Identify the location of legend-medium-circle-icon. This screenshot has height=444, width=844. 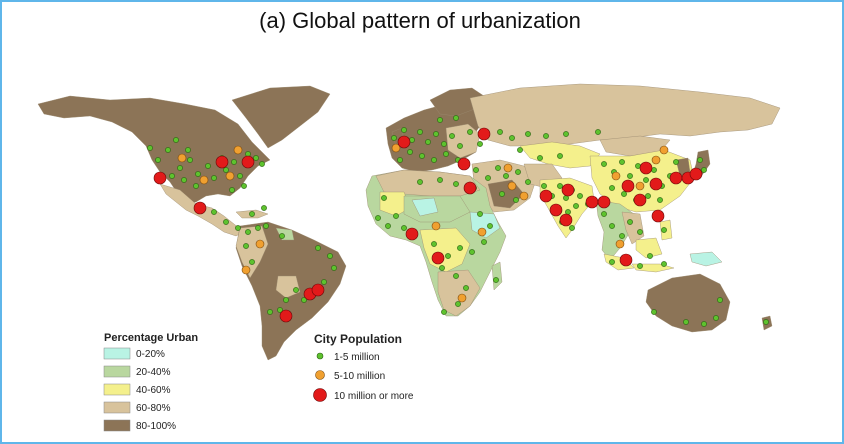
(320, 375).